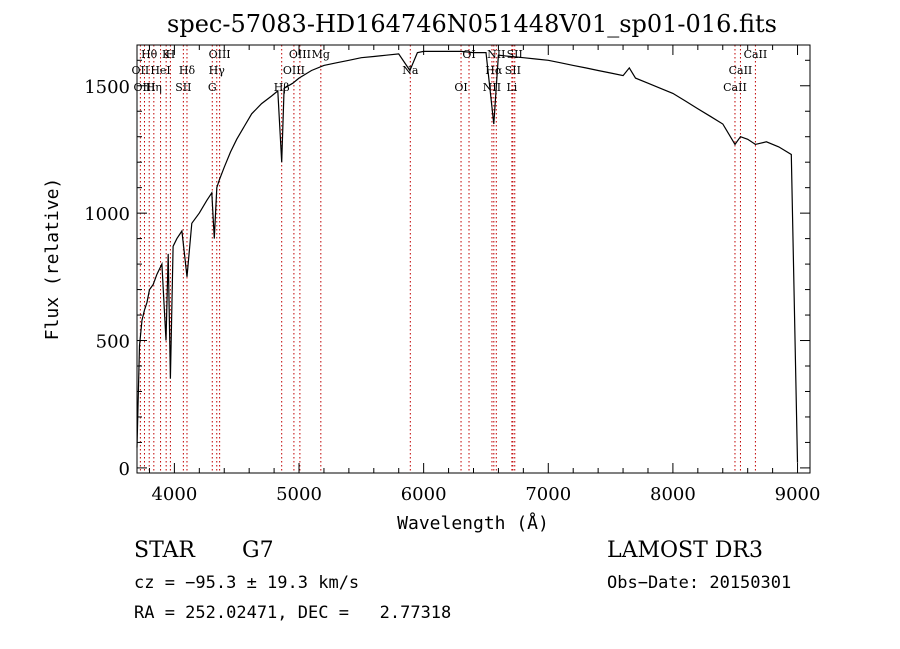 The width and height of the screenshot is (900, 649). What do you see at coordinates (124, 469) in the screenshot?
I see `y-tick-label: 0` at bounding box center [124, 469].